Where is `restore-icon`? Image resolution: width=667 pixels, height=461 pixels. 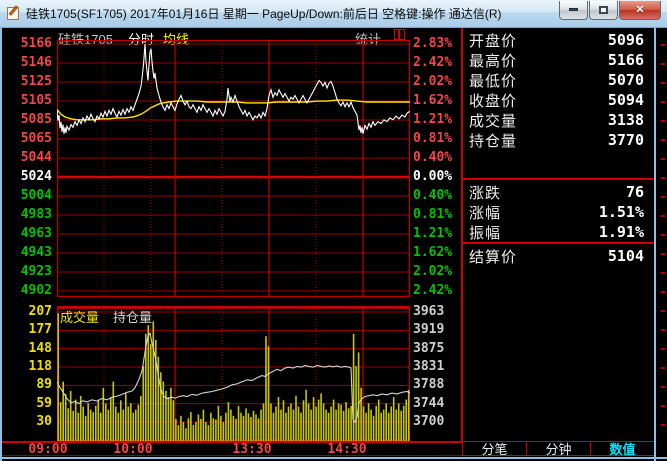 restore-icon is located at coordinates (603, 9).